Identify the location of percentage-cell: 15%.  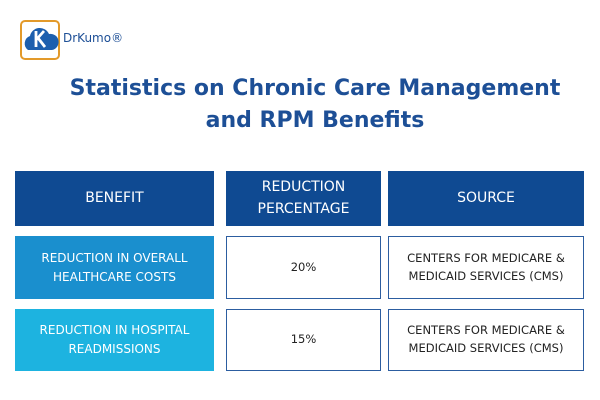
(303, 340).